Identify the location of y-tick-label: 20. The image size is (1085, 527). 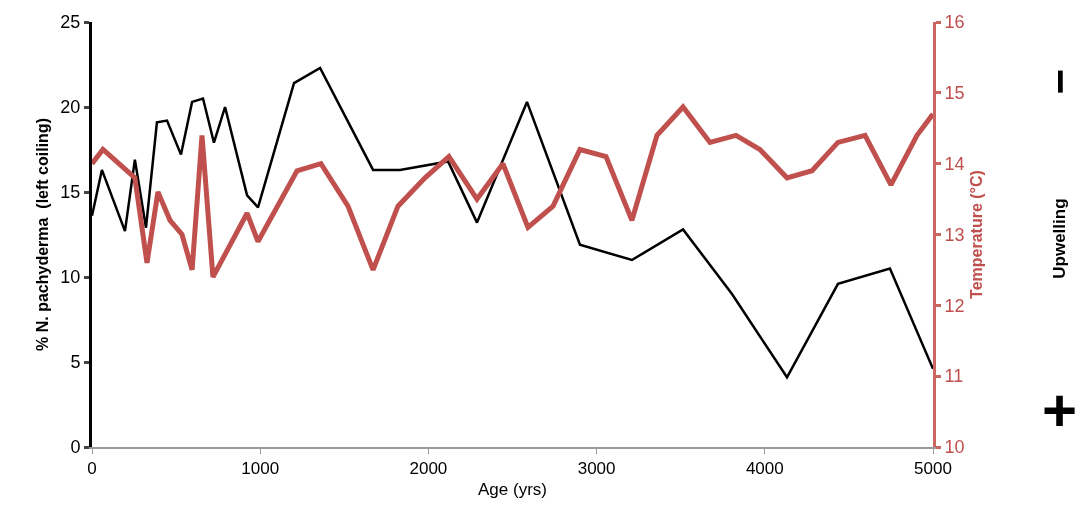
(70, 107).